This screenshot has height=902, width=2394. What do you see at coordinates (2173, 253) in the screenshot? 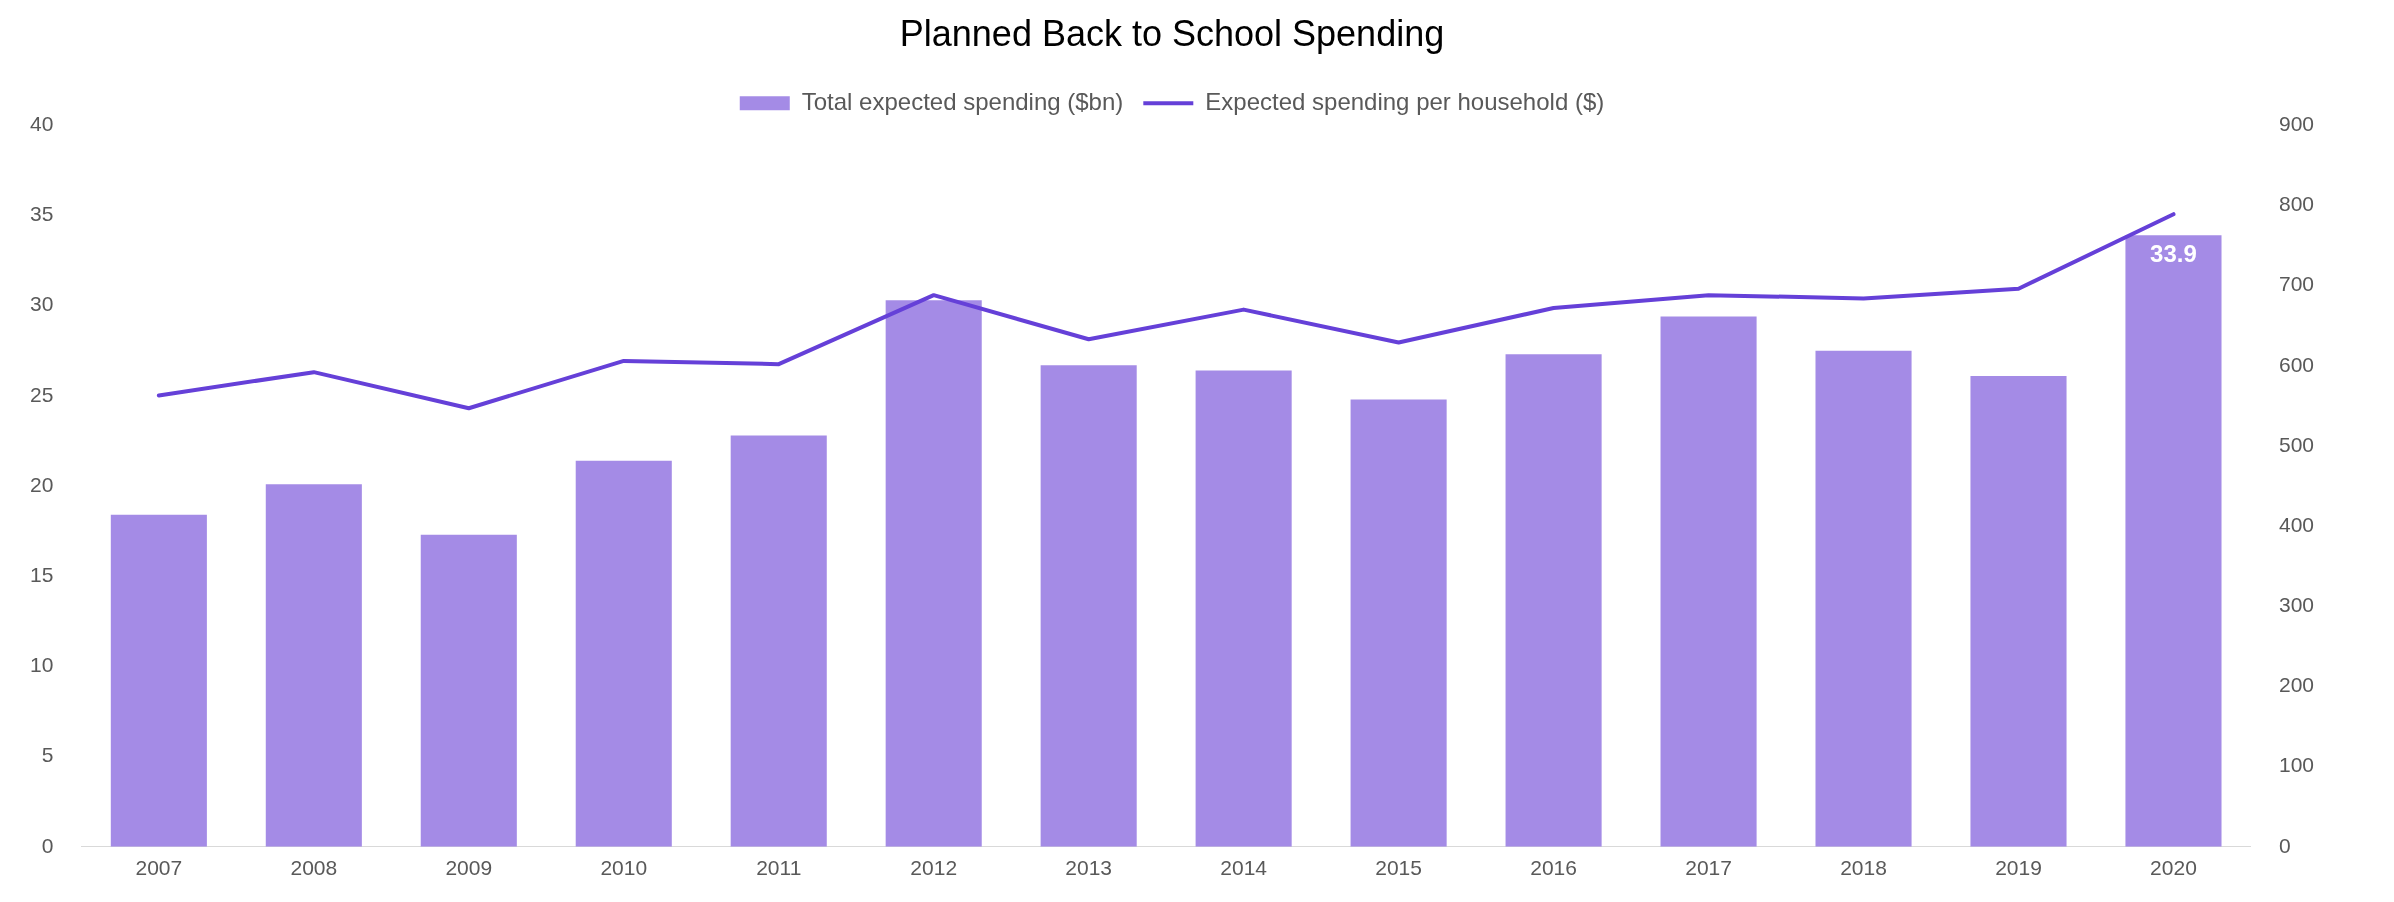
I see `data-label: 33.9` at bounding box center [2173, 253].